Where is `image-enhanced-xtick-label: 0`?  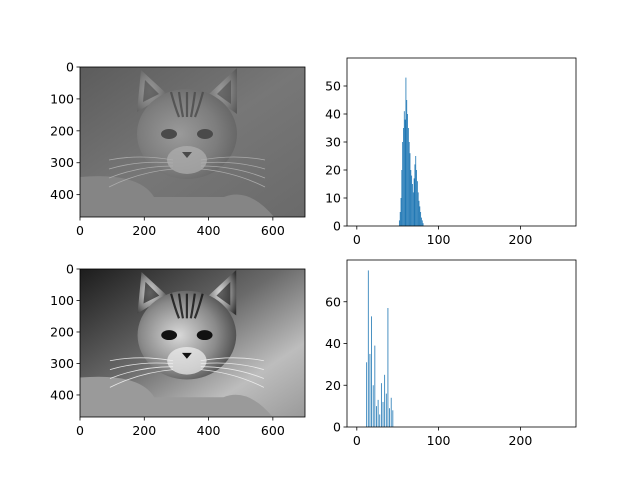 image-enhanced-xtick-label: 0 is located at coordinates (80, 430).